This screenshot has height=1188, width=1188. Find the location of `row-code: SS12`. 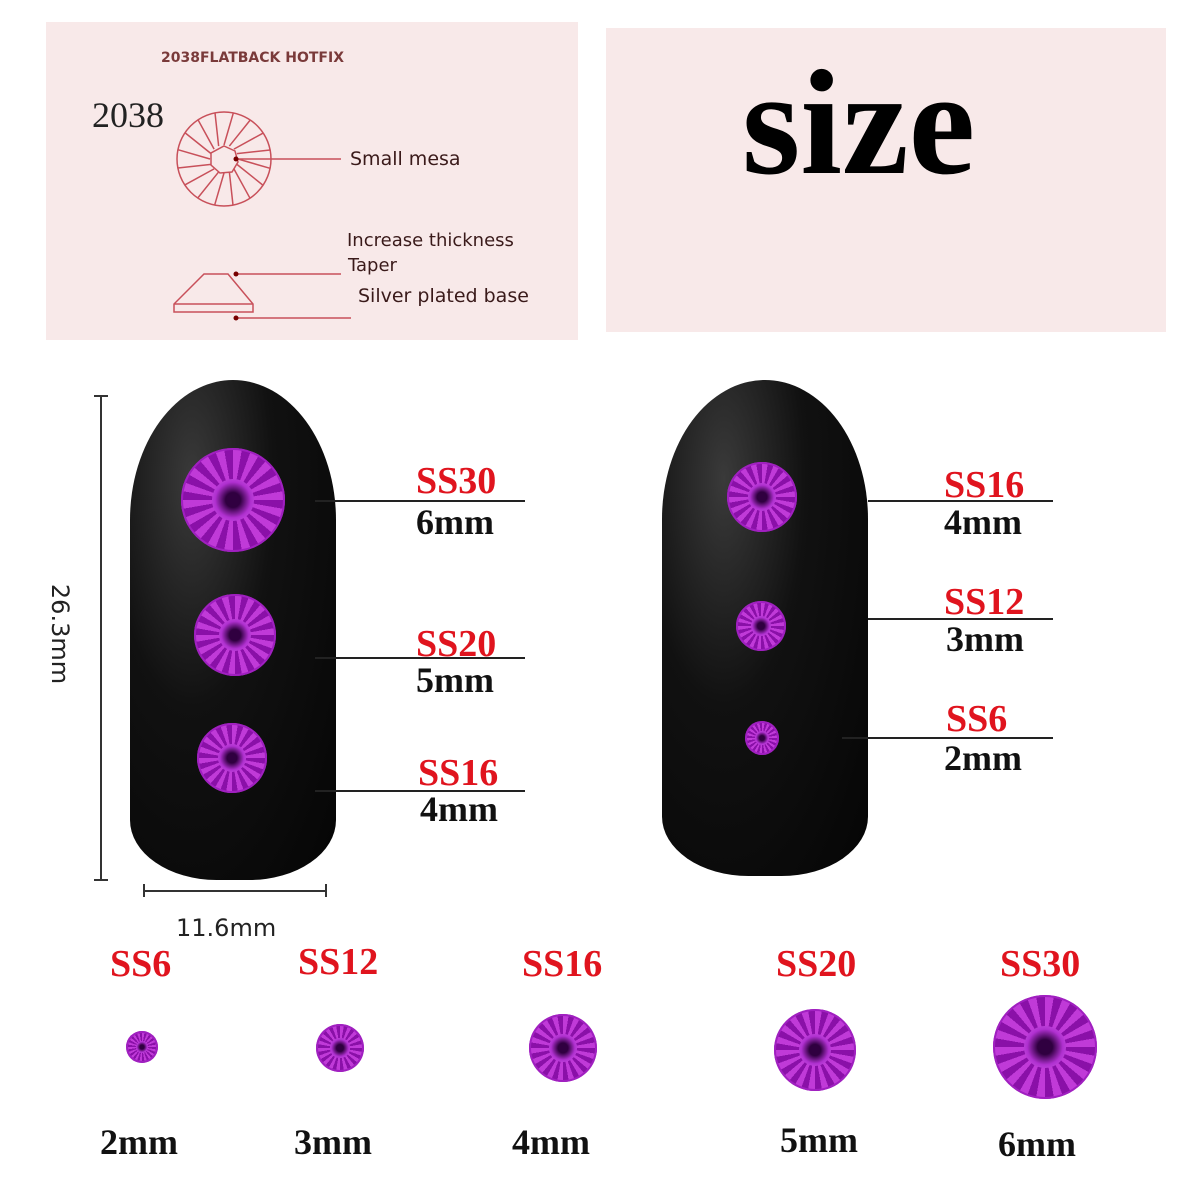

row-code: SS12 is located at coordinates (338, 962).